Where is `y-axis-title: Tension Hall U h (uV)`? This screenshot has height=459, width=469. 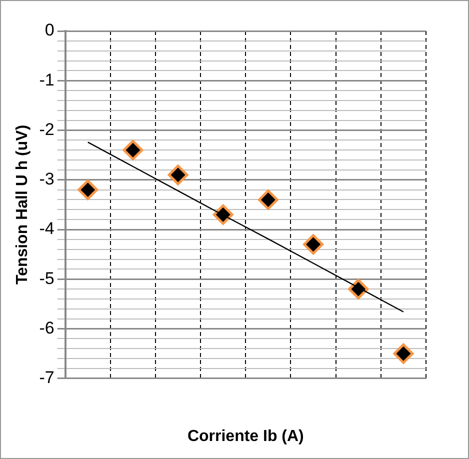 y-axis-title: Tension Hall U h (uV) is located at coordinates (23, 204).